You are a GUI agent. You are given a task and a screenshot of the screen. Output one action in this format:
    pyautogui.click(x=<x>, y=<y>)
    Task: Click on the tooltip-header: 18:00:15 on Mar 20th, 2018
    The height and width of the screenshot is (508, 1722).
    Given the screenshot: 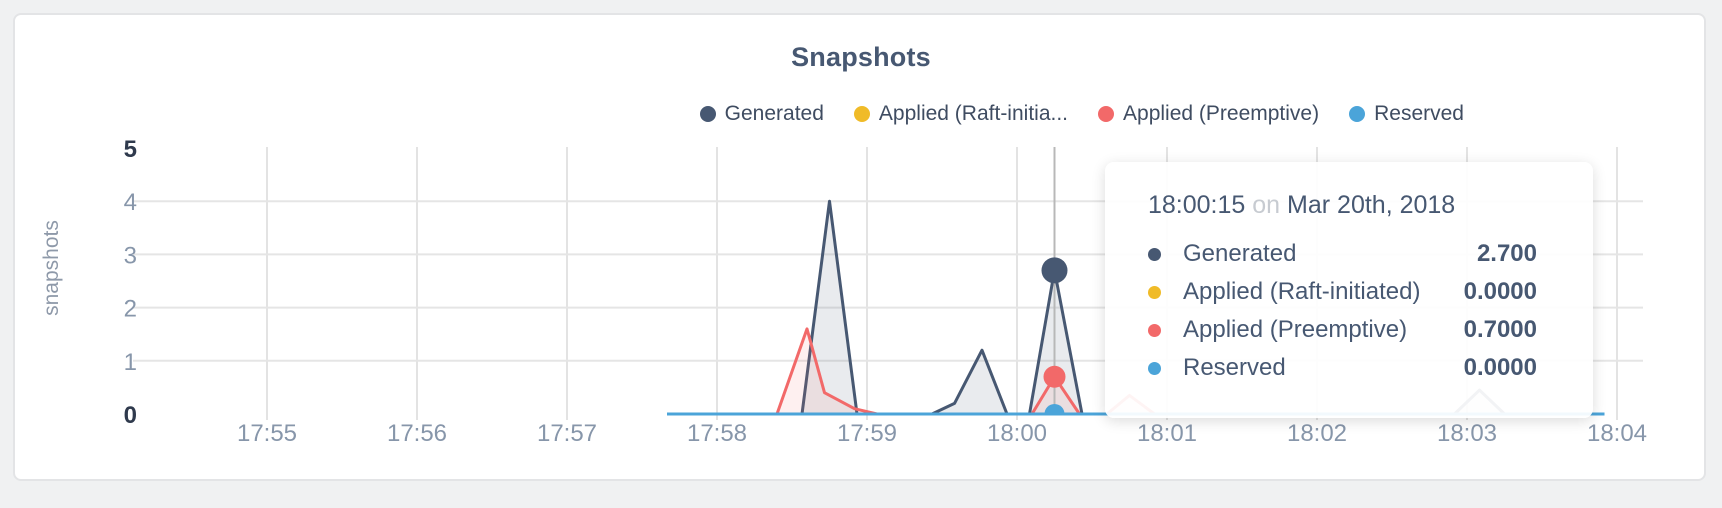 What is the action you would take?
    pyautogui.click(x=1342, y=205)
    